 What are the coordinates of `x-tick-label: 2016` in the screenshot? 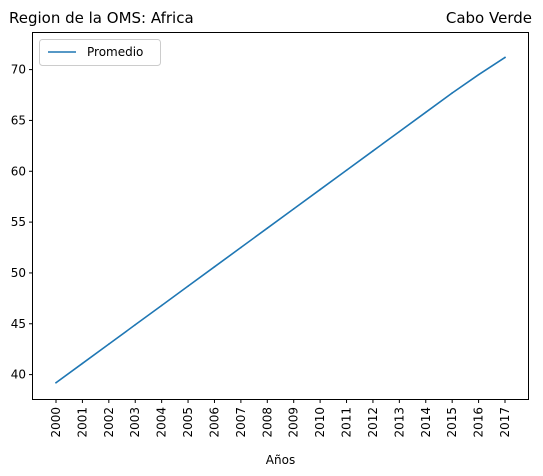 It's located at (479, 422).